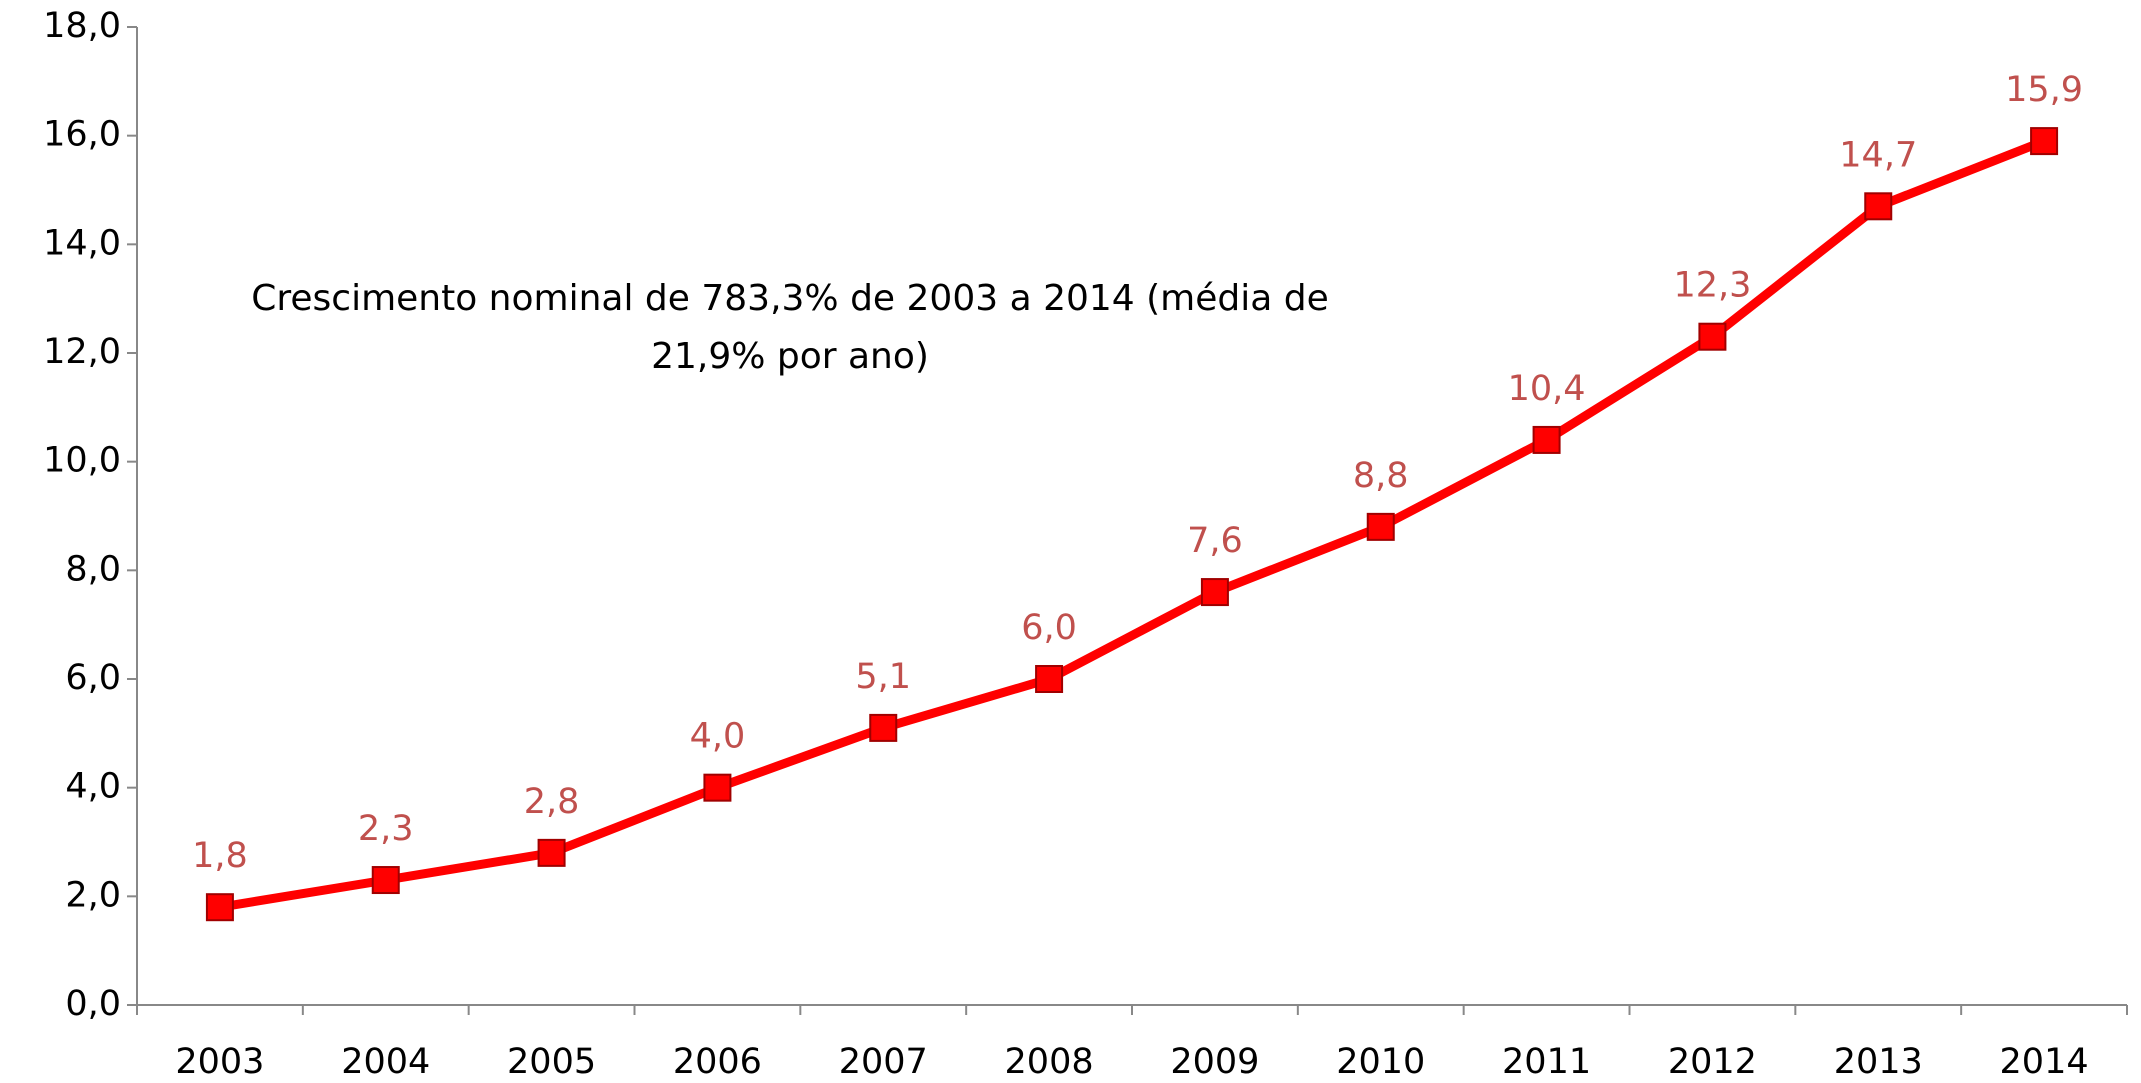 The image size is (2141, 1083). What do you see at coordinates (1381, 476) in the screenshot?
I see `data-label: 8,8` at bounding box center [1381, 476].